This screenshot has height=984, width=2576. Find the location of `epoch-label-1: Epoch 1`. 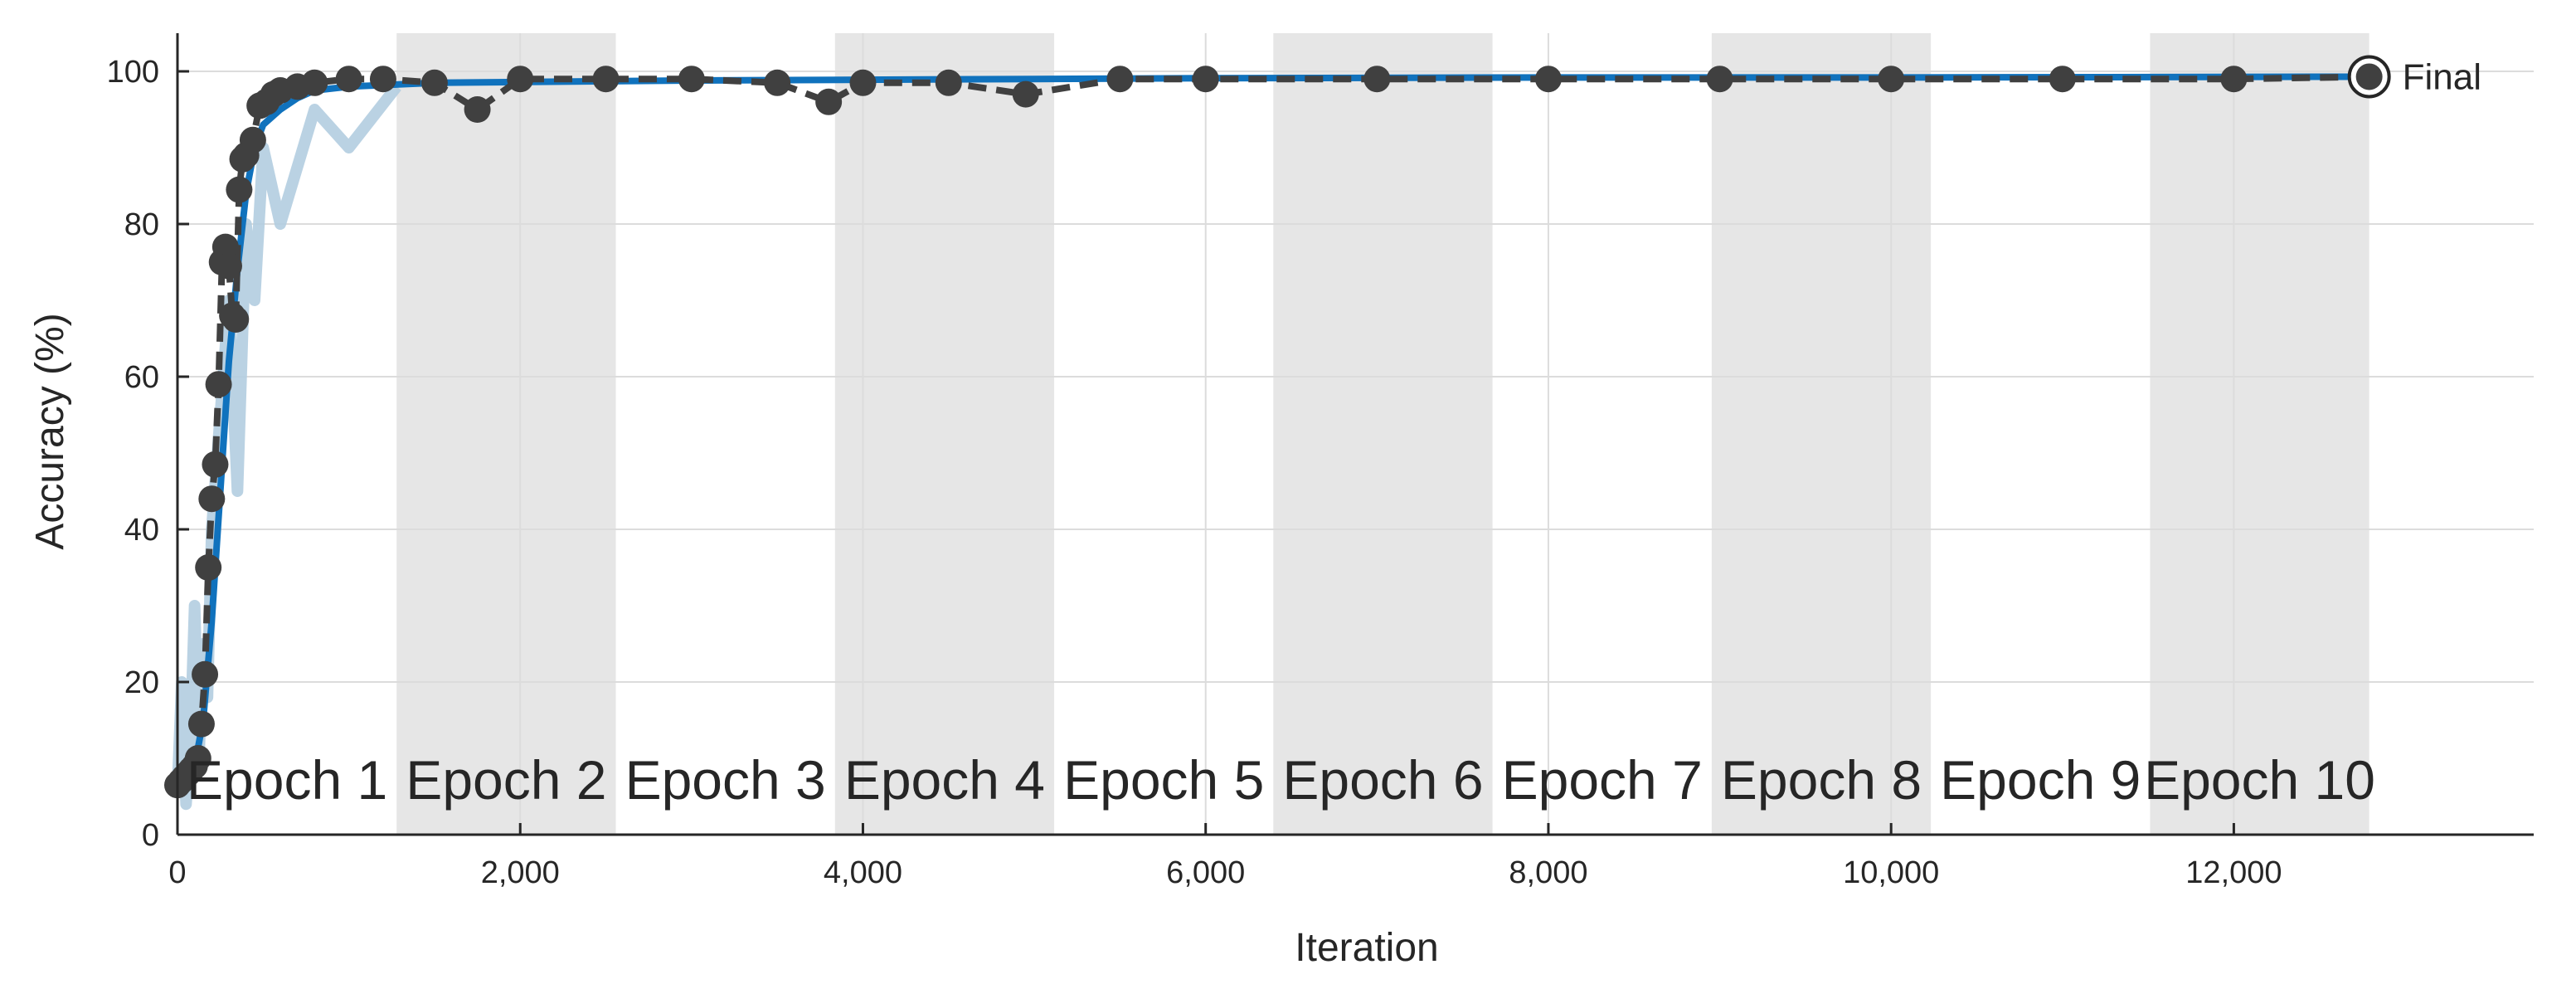

epoch-label-1: Epoch 1 is located at coordinates (287, 780).